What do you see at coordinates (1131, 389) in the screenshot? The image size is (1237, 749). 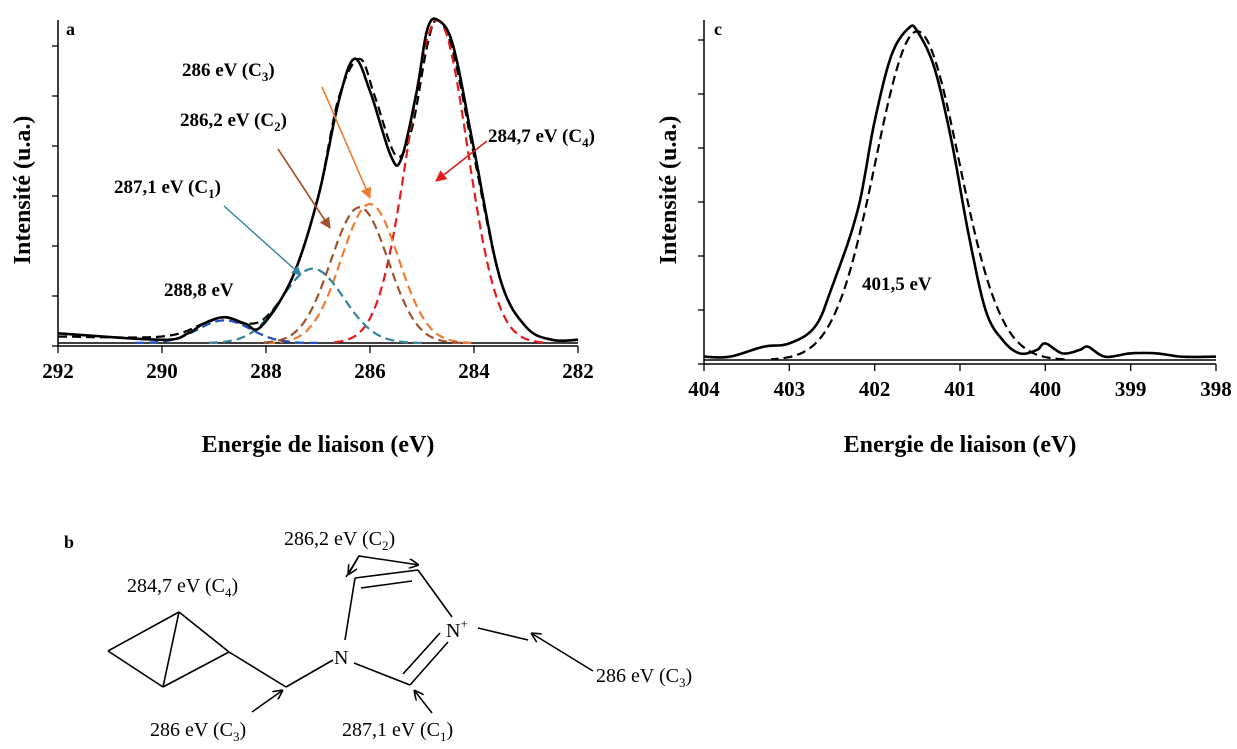 I see `x-tick-label: 399` at bounding box center [1131, 389].